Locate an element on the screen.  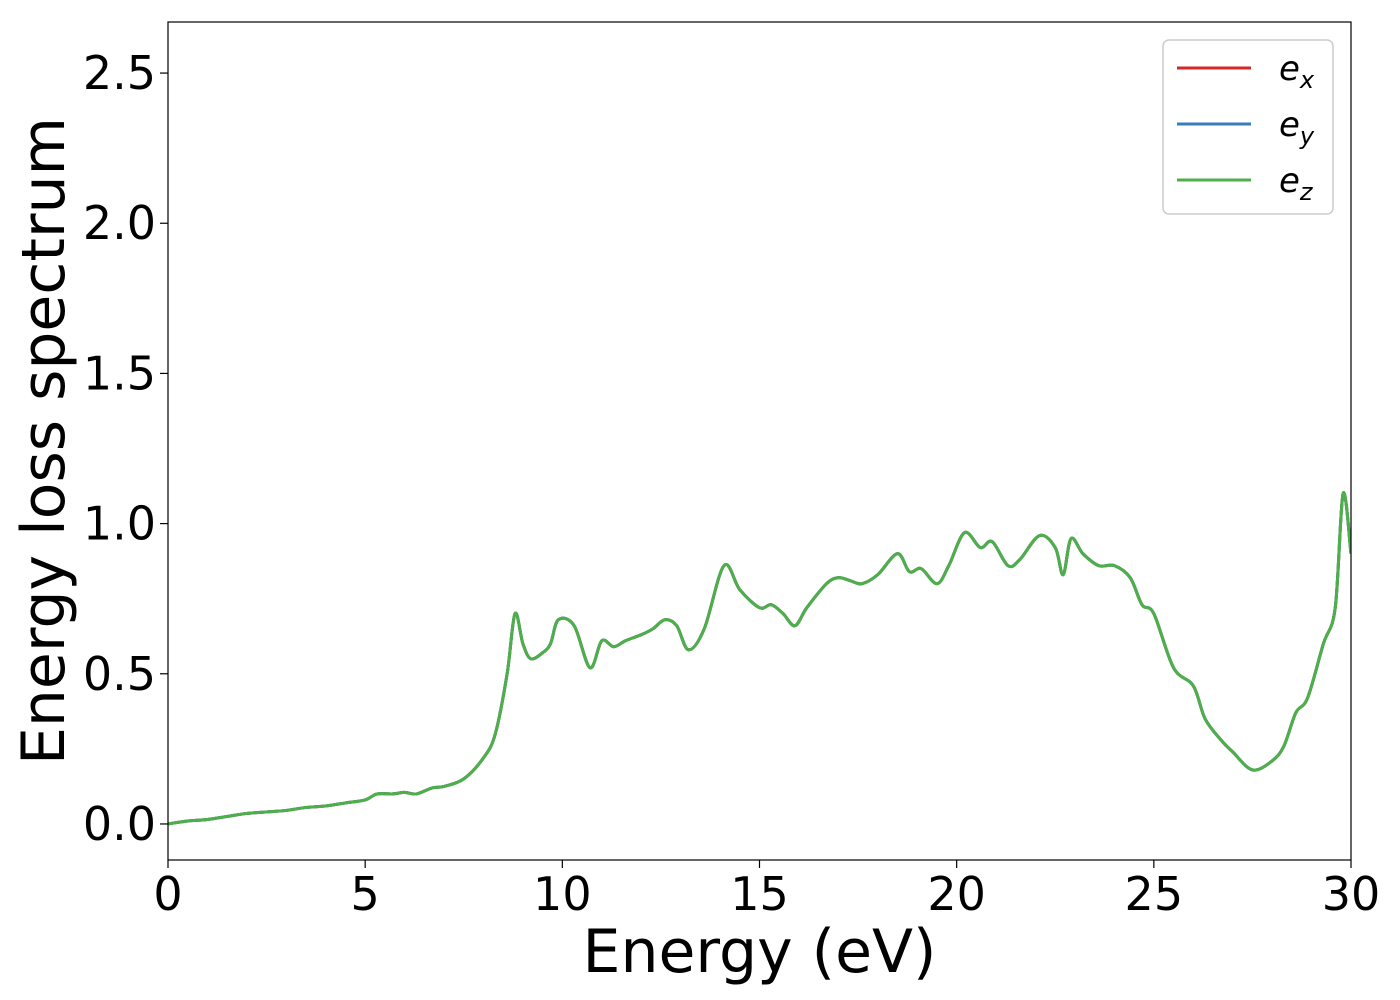
legend-box is located at coordinates (1248, 127).